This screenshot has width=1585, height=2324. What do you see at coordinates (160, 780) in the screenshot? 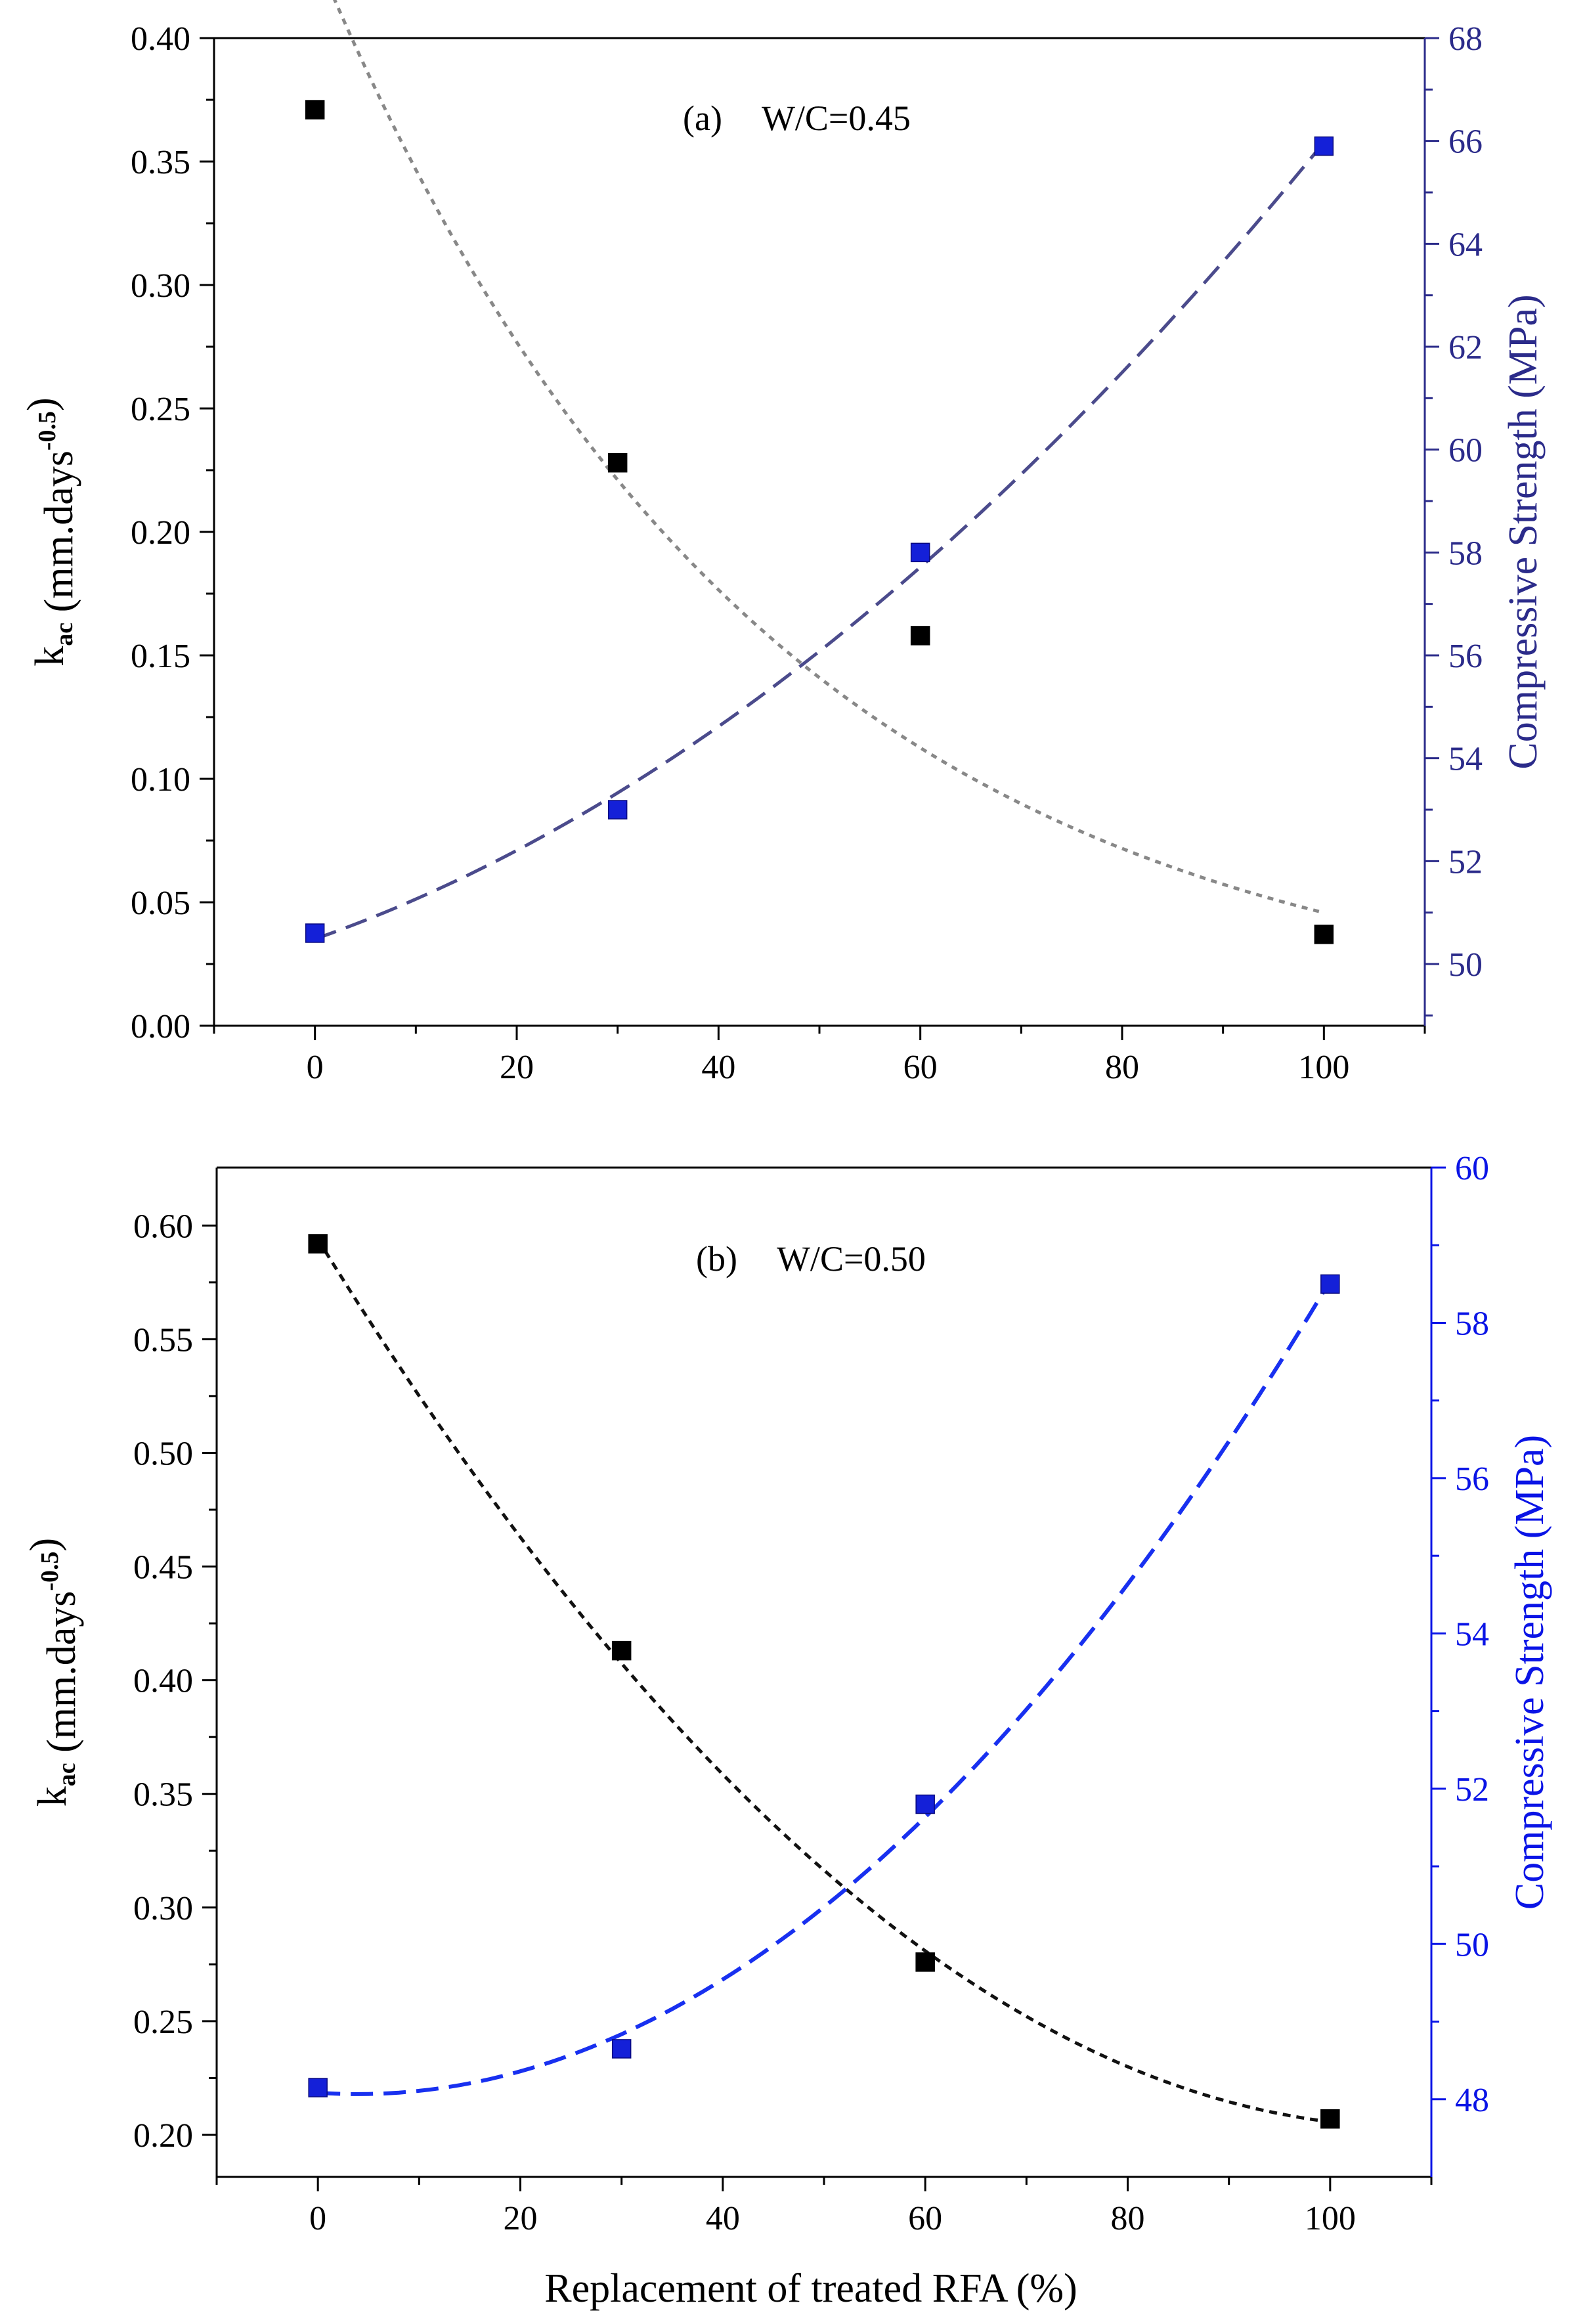
I see `y-left-tick-label: 0.10` at bounding box center [160, 780].